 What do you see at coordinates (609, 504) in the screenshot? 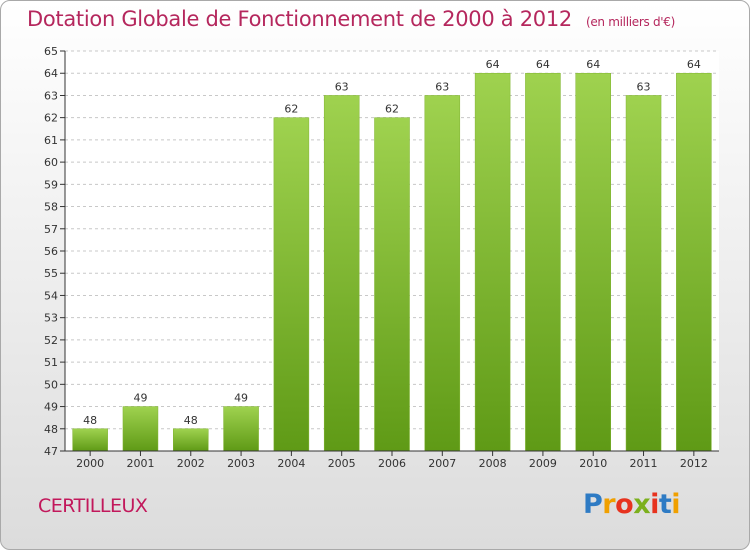
I see `logo-letter: r` at bounding box center [609, 504].